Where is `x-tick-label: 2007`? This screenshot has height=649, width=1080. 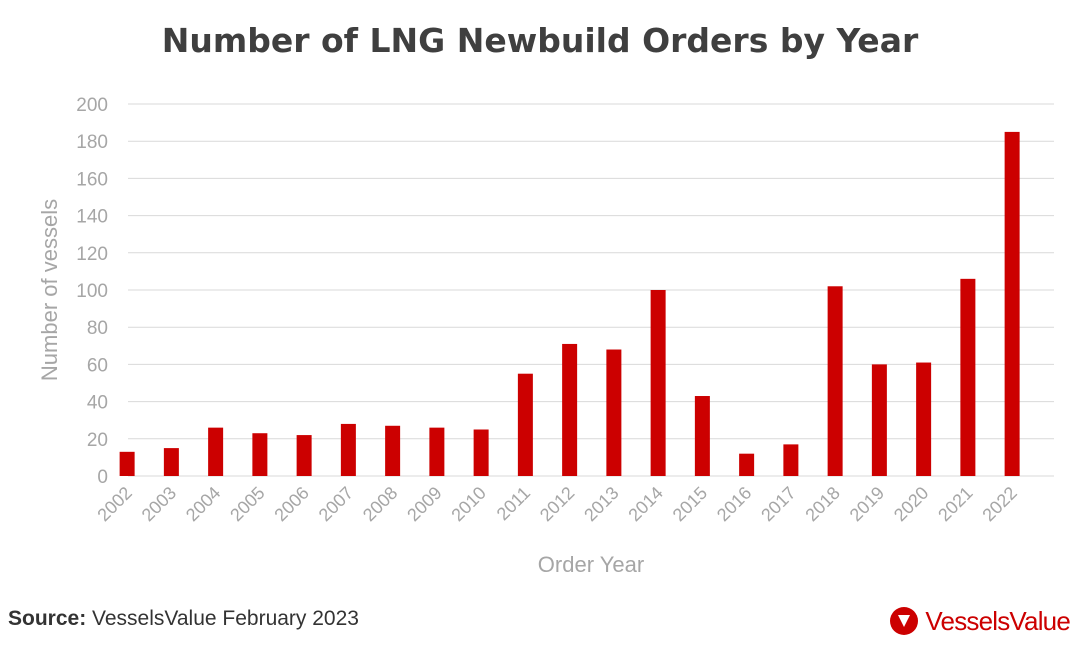
x-tick-label: 2007 is located at coordinates (336, 504).